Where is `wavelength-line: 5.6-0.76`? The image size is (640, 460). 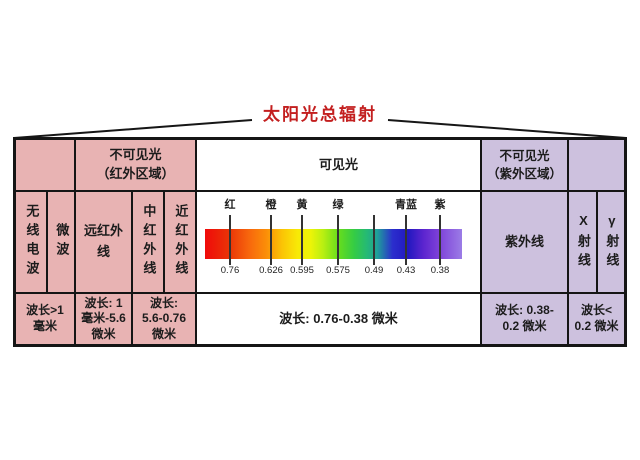
wavelength-line: 5.6-0.76 is located at coordinates (164, 318).